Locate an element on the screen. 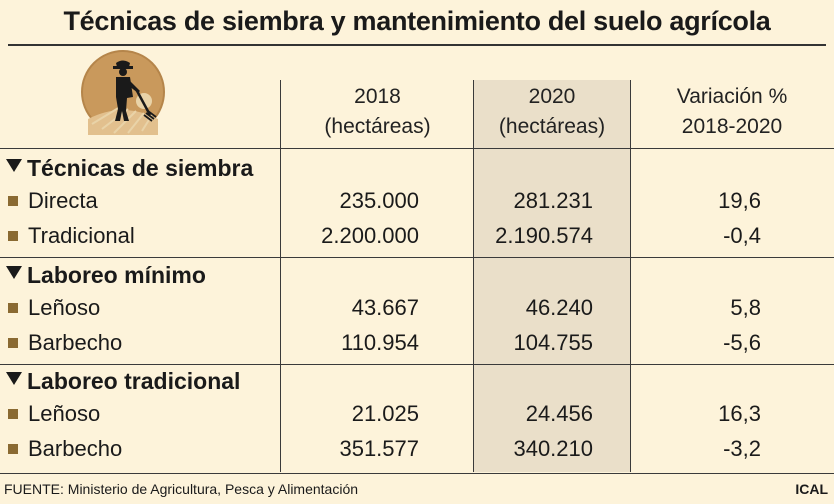 The width and height of the screenshot is (834, 504). agency-credit: ICAL is located at coordinates (811, 489).